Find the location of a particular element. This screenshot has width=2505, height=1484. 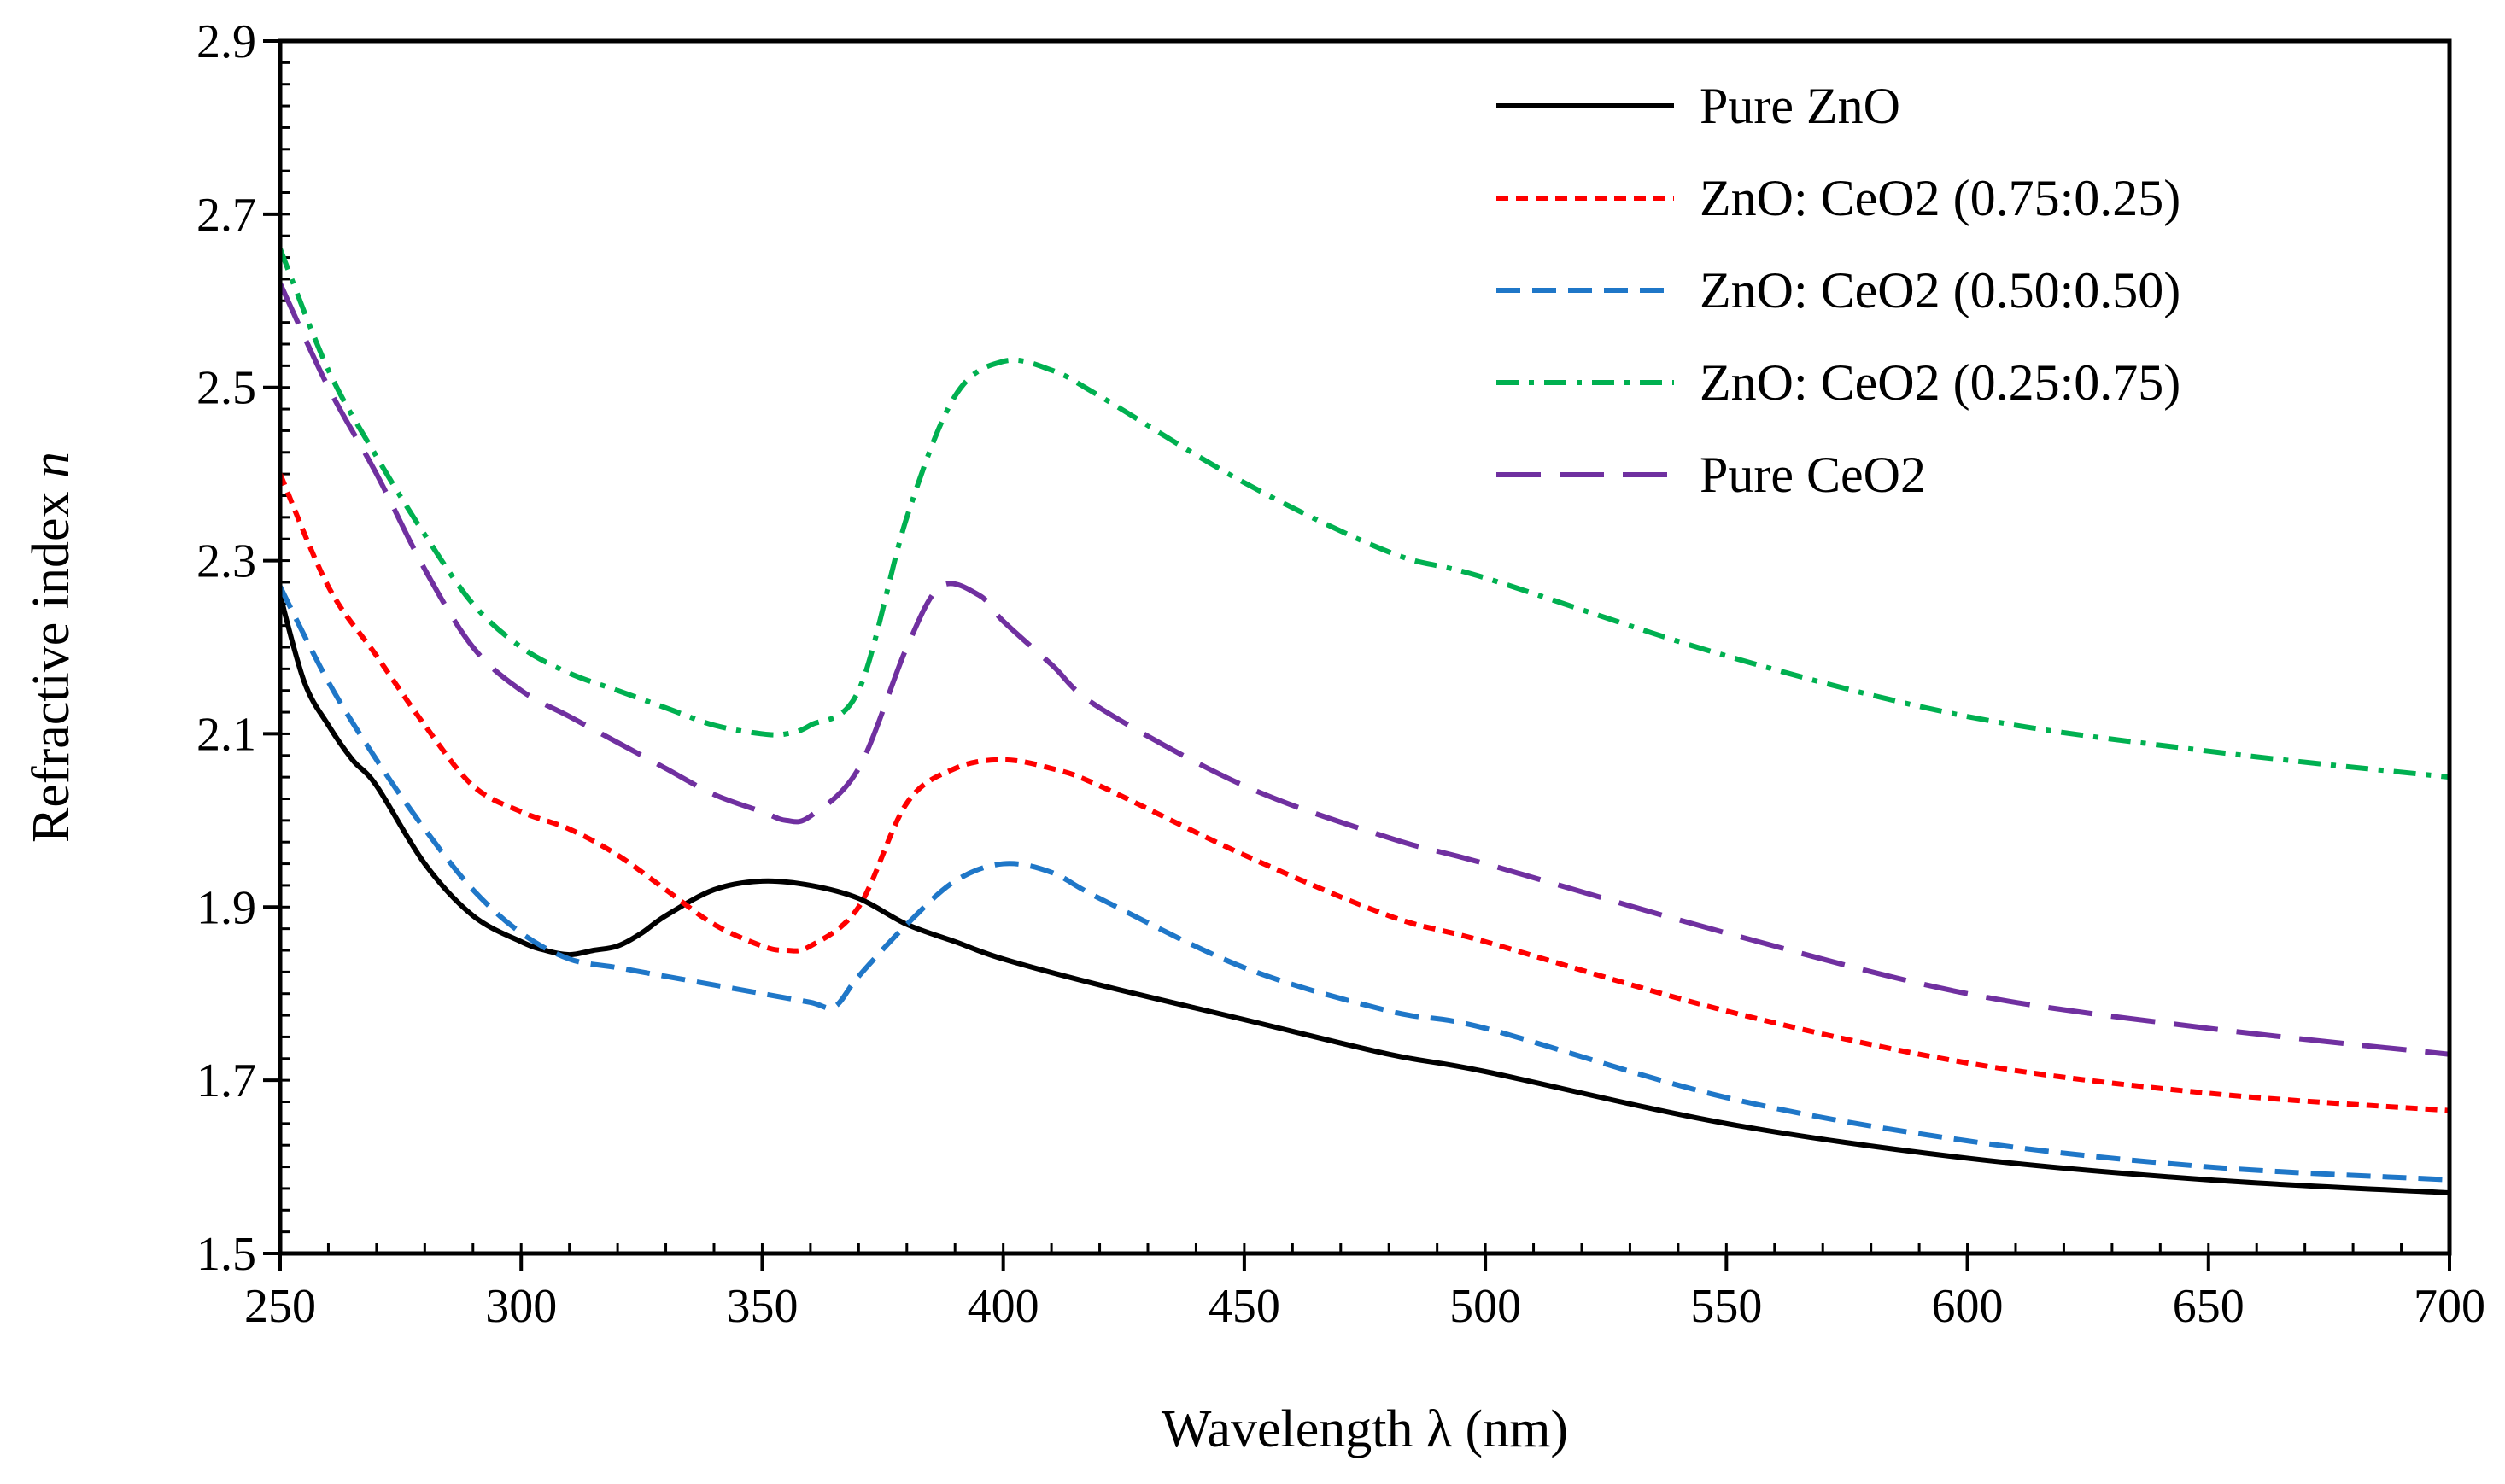

x-tick-labels: 250 300 350 400 450 500 550 600 650 700 is located at coordinates (1364, 1306).